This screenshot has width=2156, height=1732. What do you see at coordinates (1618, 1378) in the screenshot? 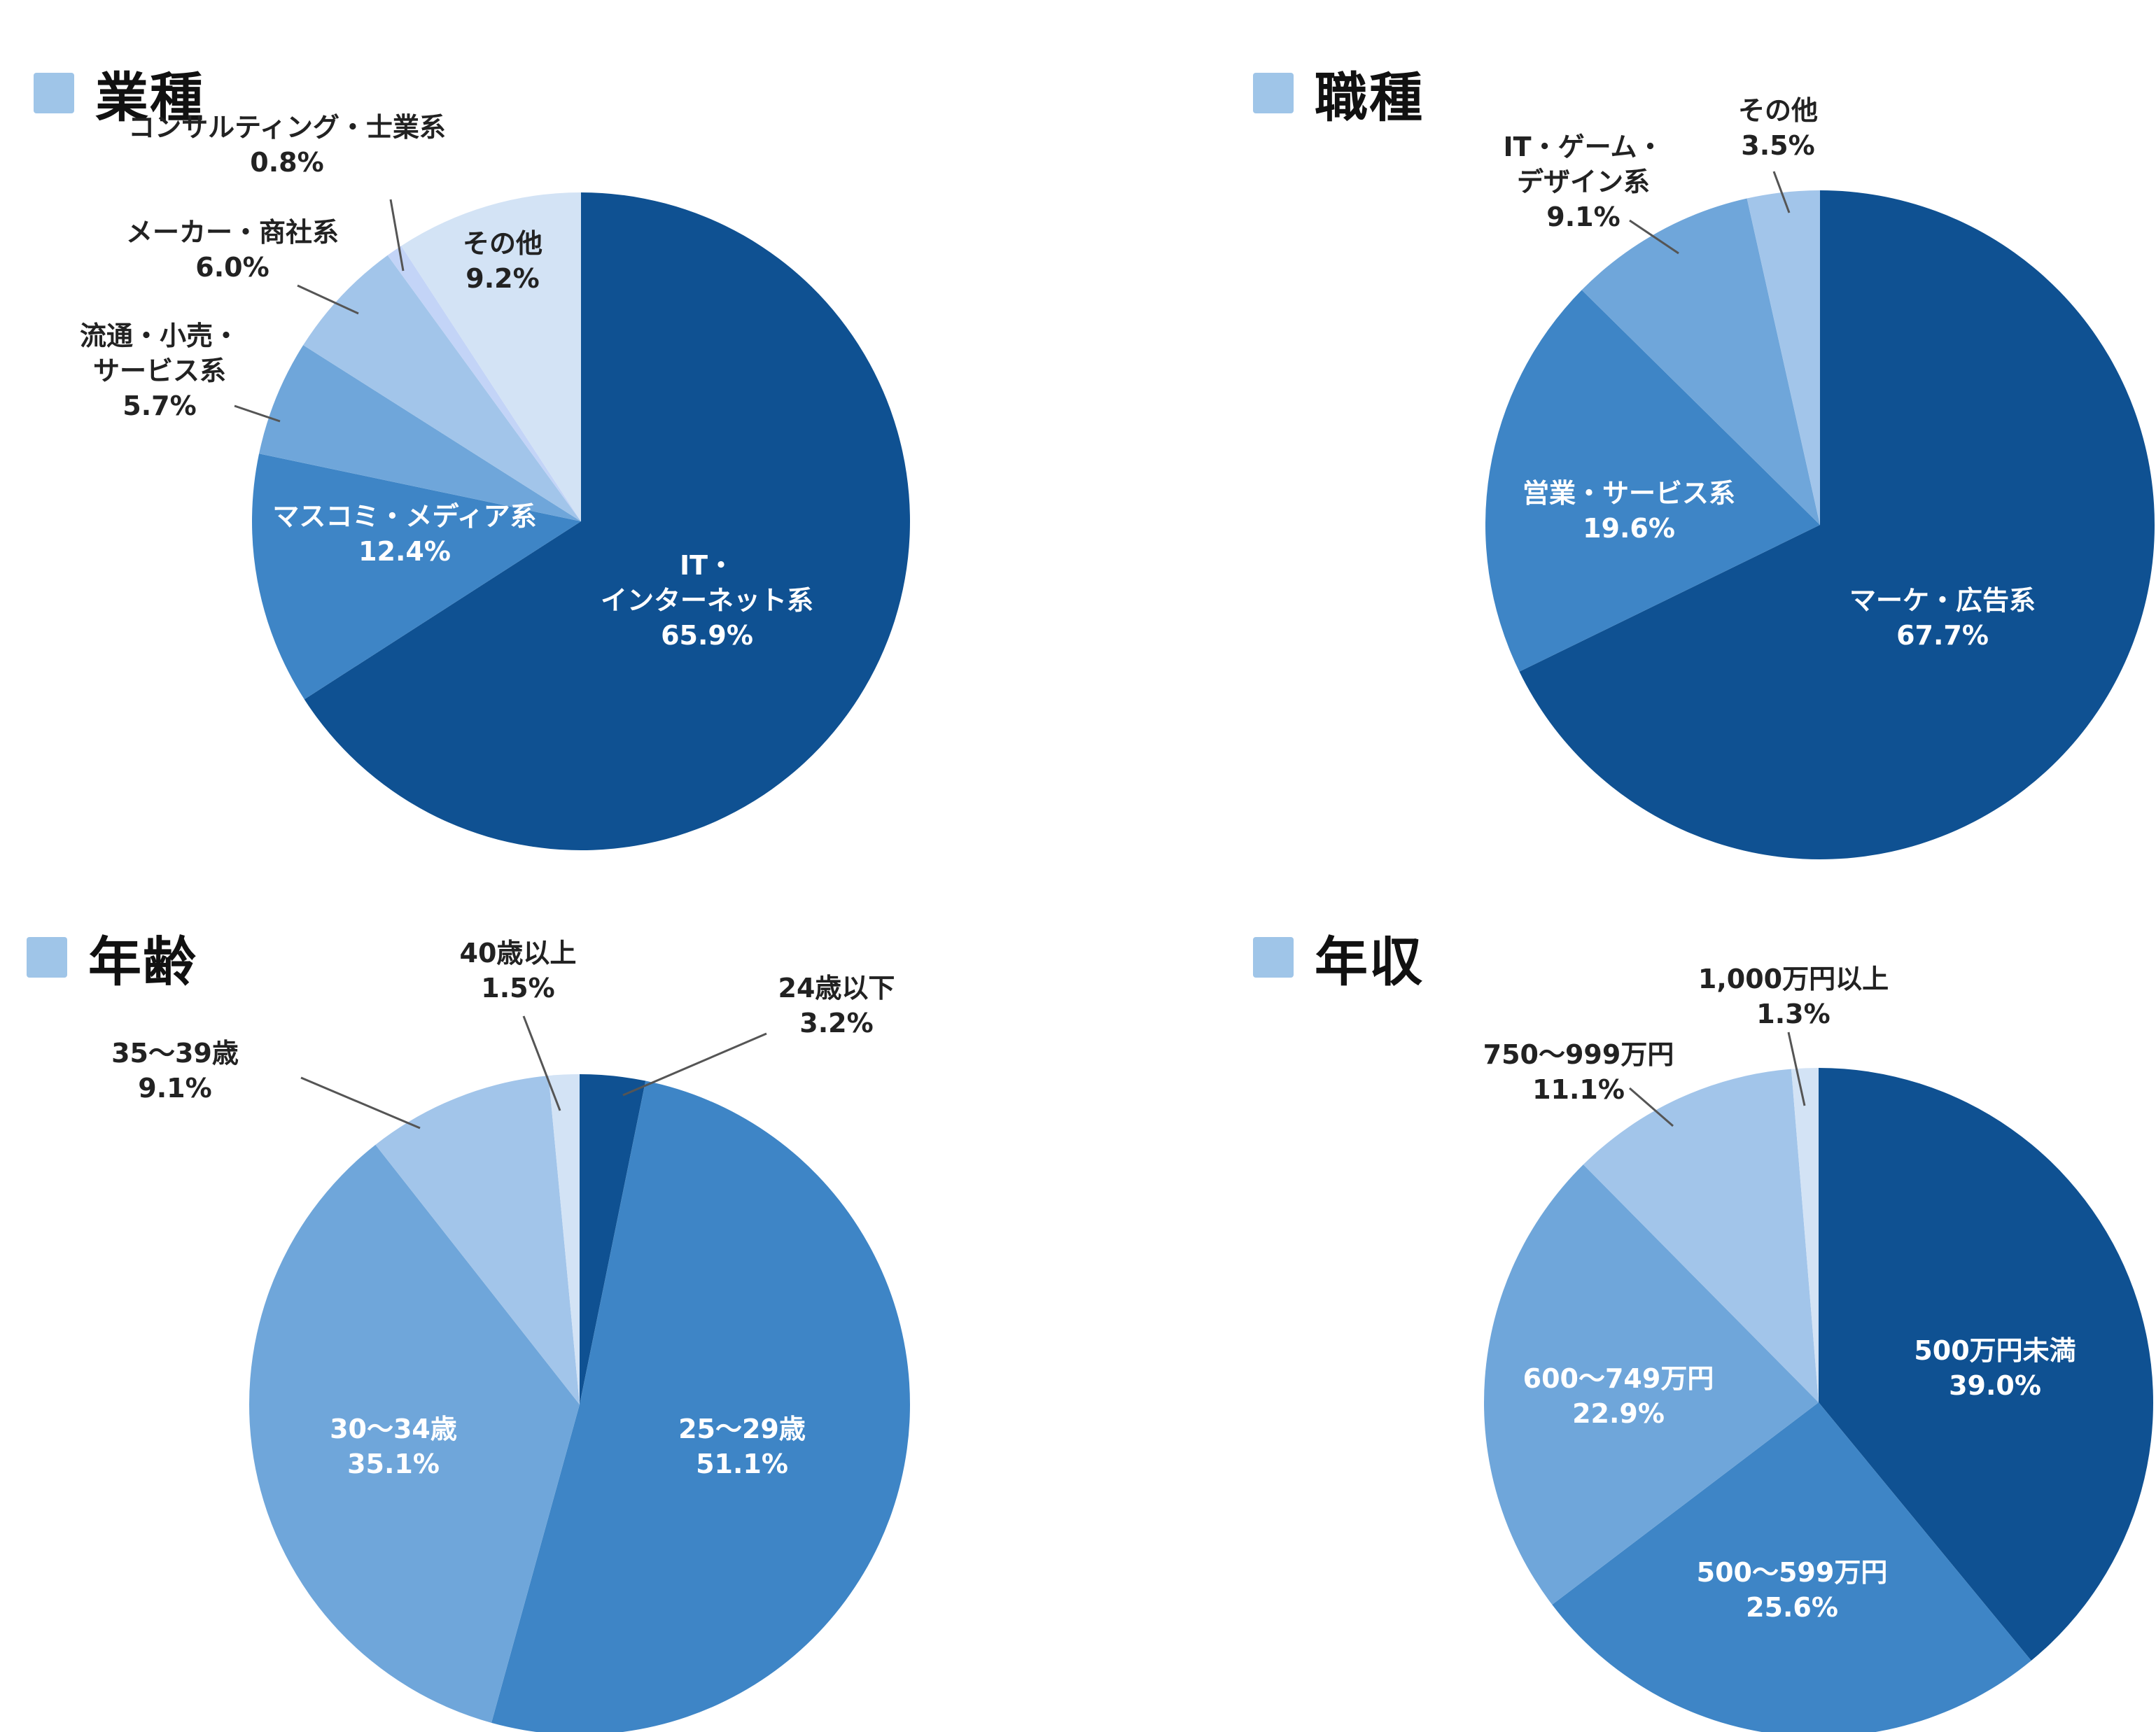
I see `slice-name: 600〜749万円` at bounding box center [1618, 1378].